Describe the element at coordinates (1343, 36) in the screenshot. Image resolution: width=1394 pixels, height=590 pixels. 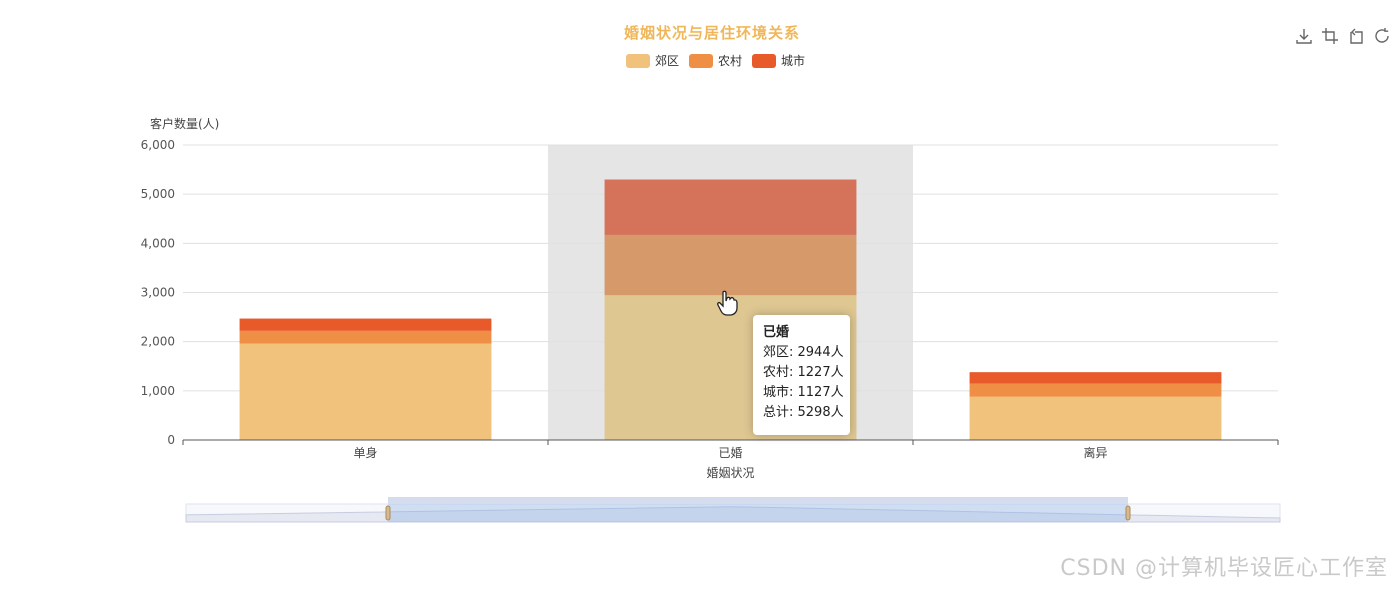
I see `toolbox` at that location.